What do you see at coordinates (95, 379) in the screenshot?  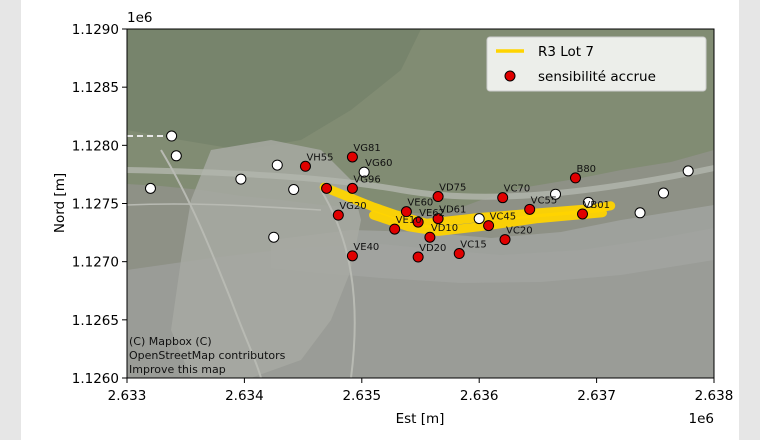 I see `y-tick-label: 1.1260` at bounding box center [95, 379].